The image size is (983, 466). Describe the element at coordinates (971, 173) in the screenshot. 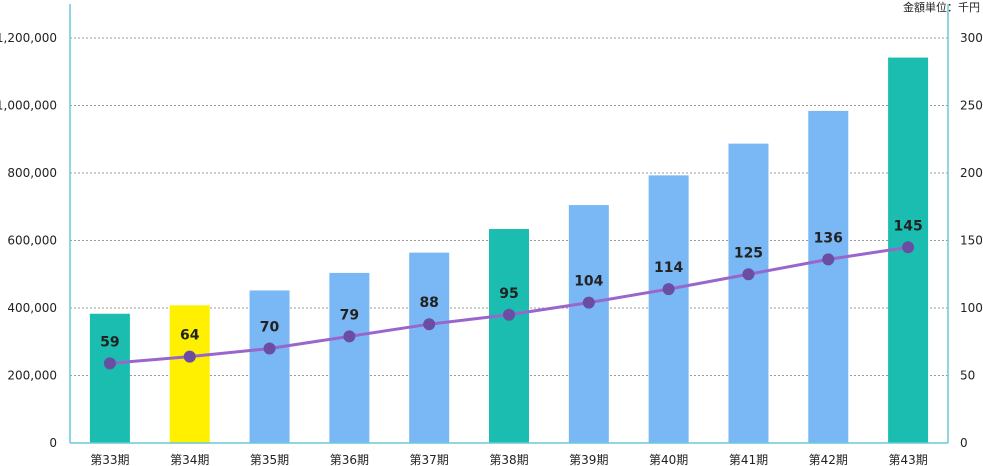

I see `right-tick-label-4: 200` at that location.